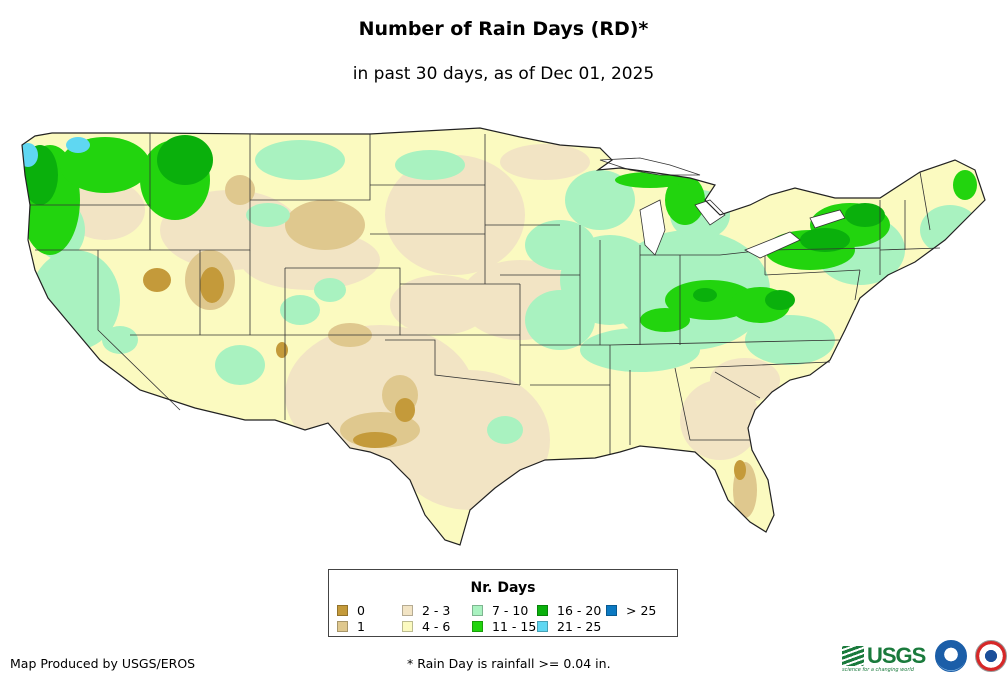  Describe the element at coordinates (641, 610) in the screenshot. I see `legend-label: > 25` at that location.